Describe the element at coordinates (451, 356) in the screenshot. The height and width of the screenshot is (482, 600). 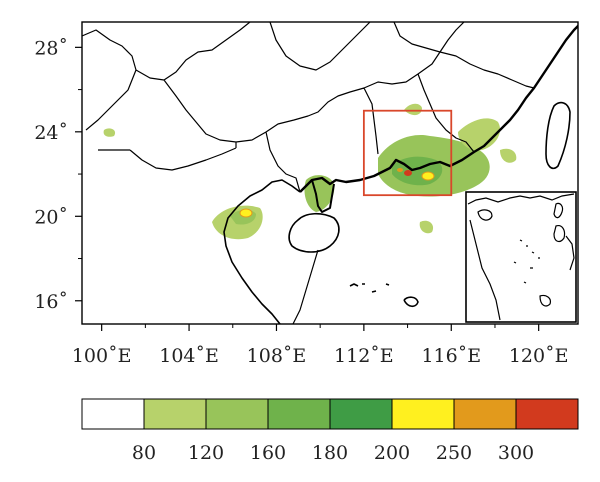
I see `x-tick-label: 116˚E` at that location.